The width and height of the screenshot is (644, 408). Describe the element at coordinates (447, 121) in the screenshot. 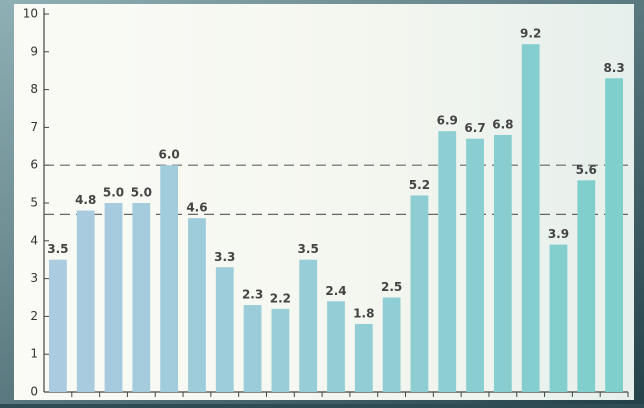

I see `value-label: 6.9` at that location.